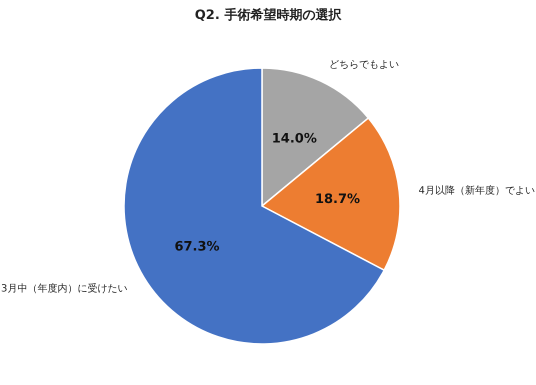 The width and height of the screenshot is (536, 385). Describe the element at coordinates (268, 15) in the screenshot. I see `chart-title: Q2. 手術希望時期の選択` at that location.